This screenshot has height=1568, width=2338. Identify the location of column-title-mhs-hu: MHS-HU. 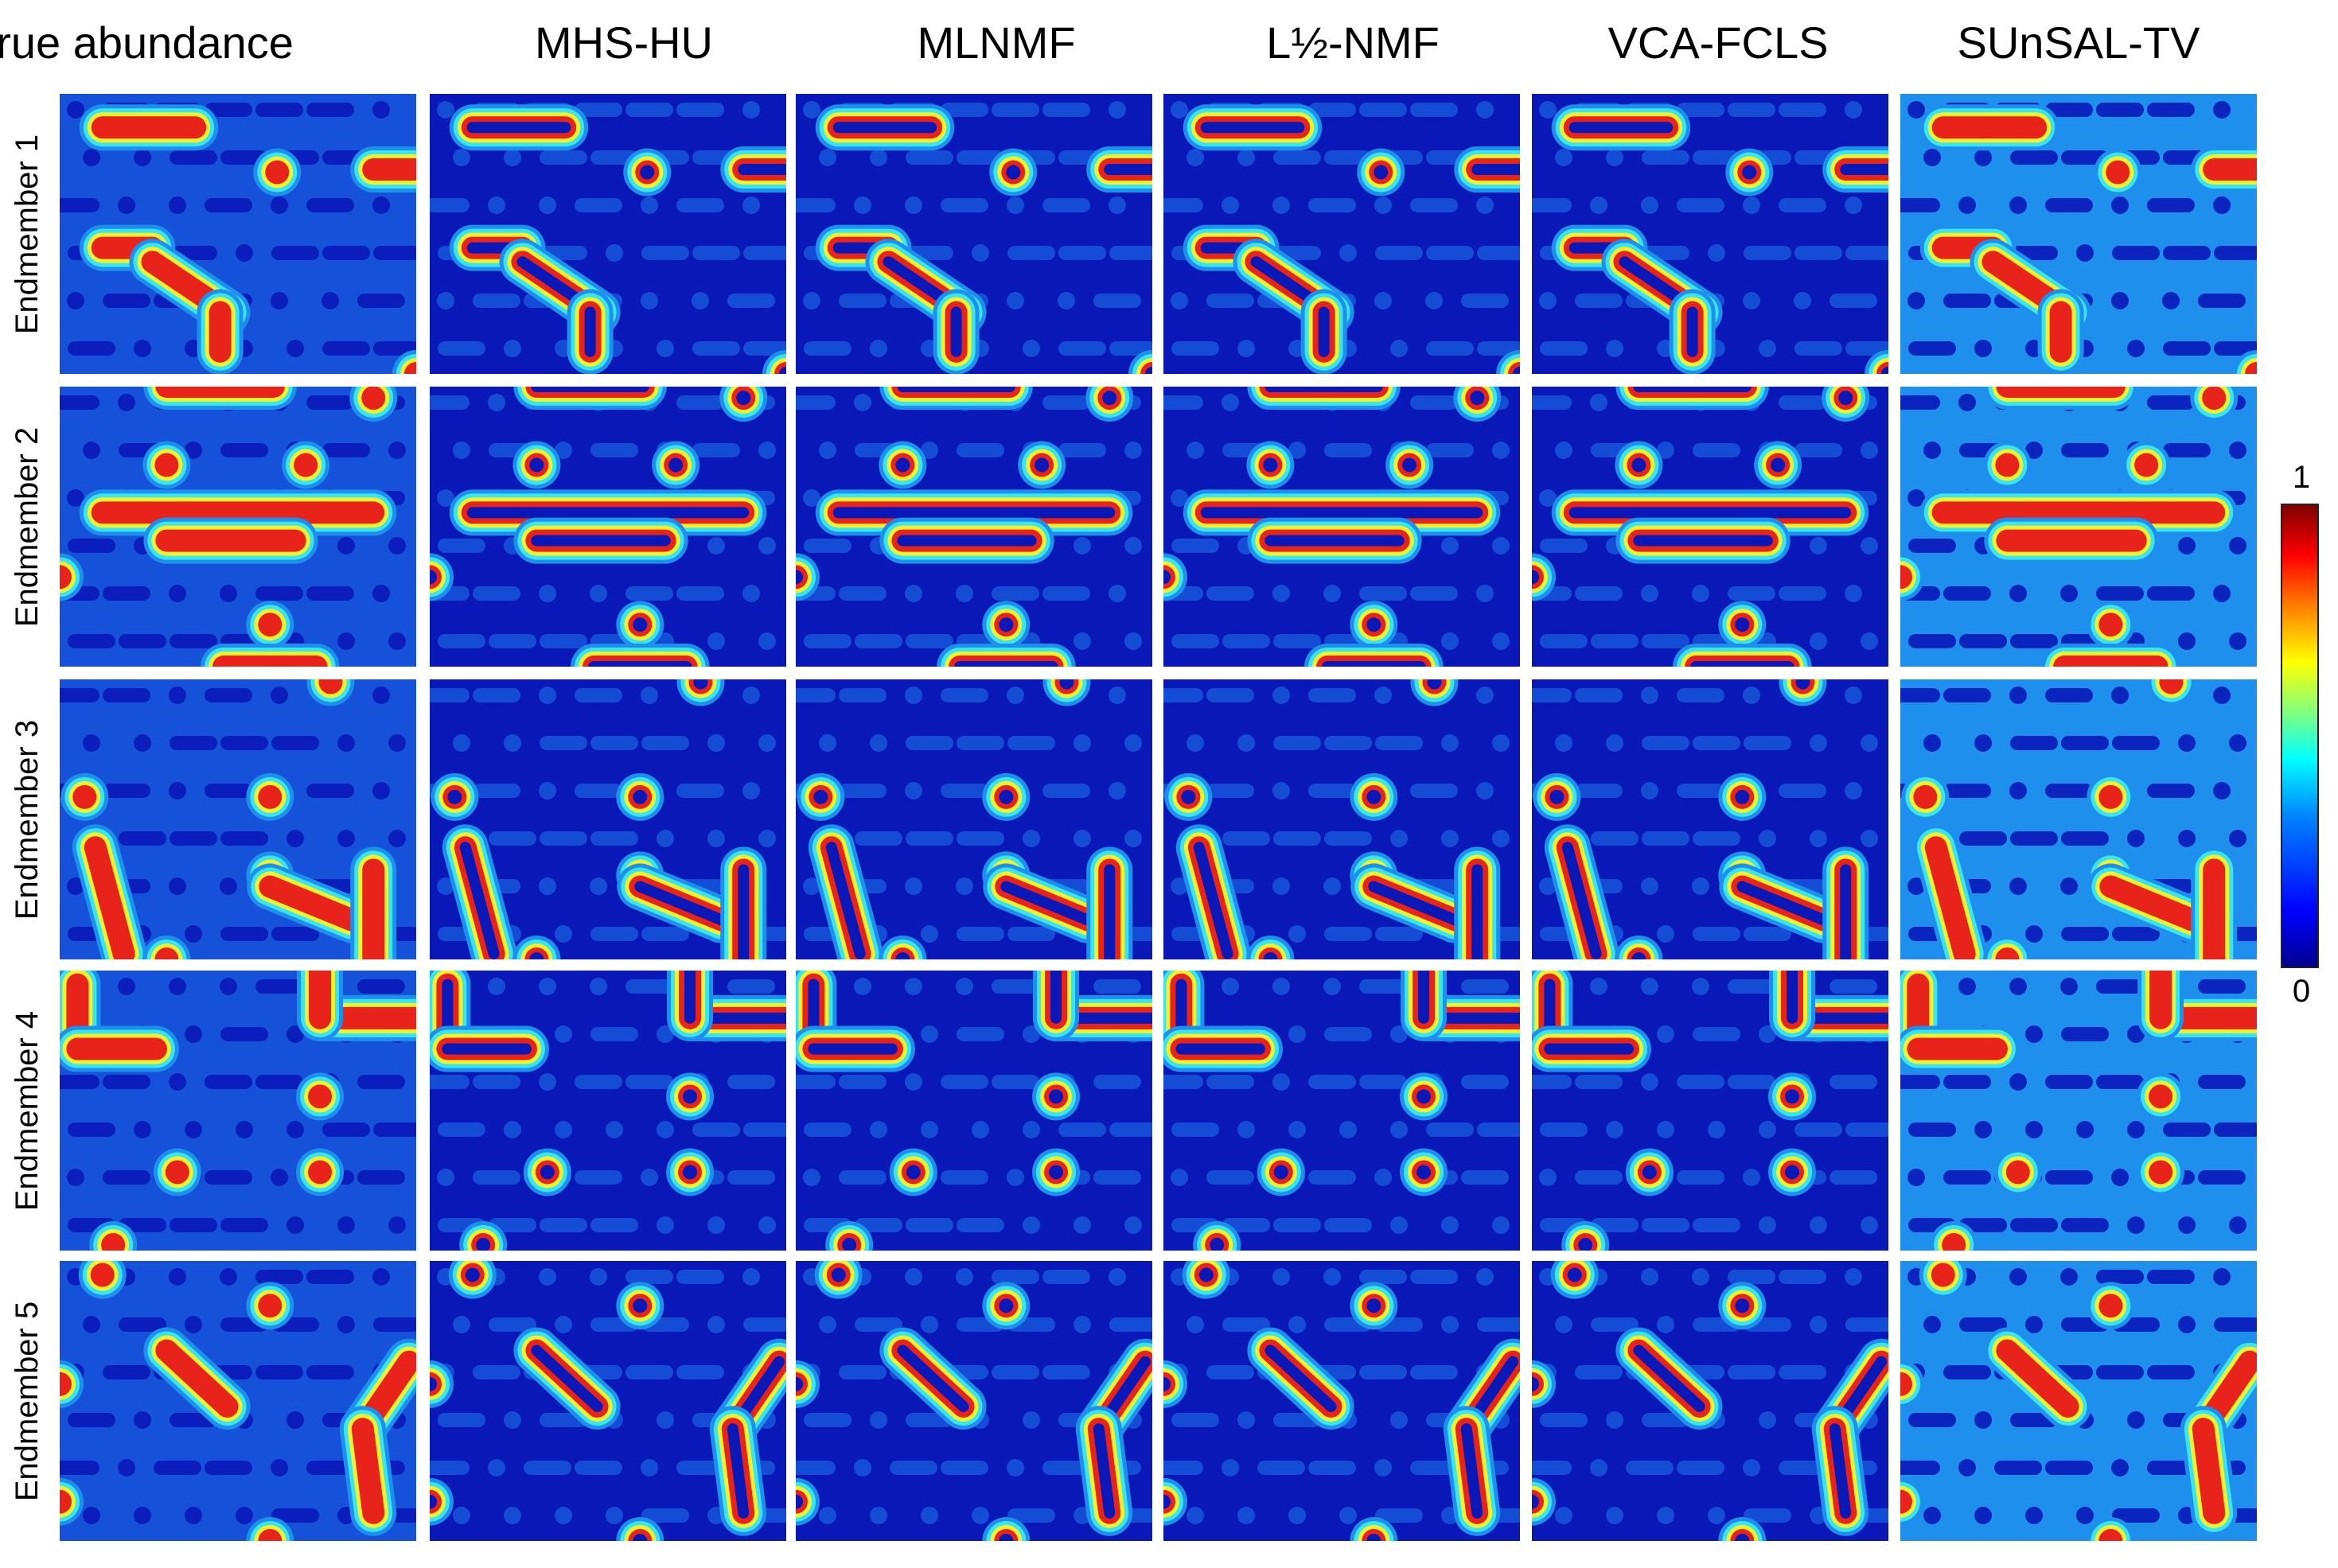
(624, 43).